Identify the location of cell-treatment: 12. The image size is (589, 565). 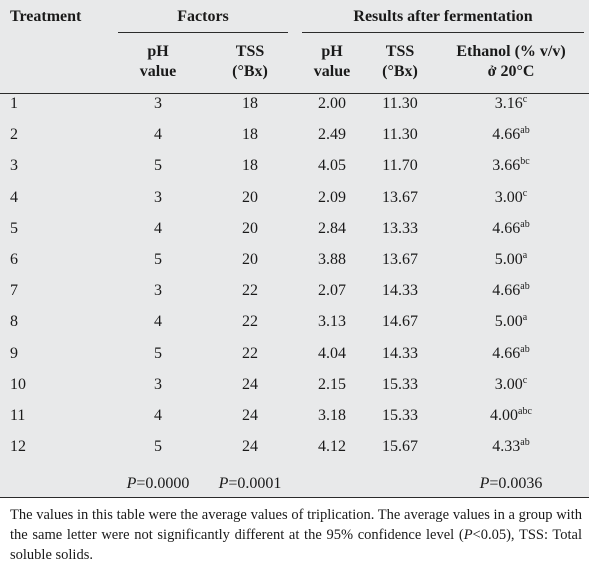
(18, 447).